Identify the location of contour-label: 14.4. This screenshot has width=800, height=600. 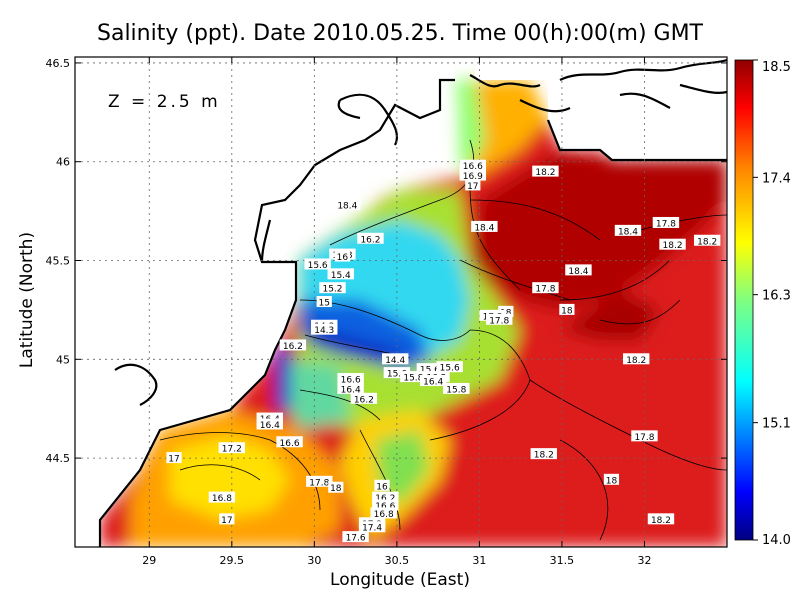
(395, 361).